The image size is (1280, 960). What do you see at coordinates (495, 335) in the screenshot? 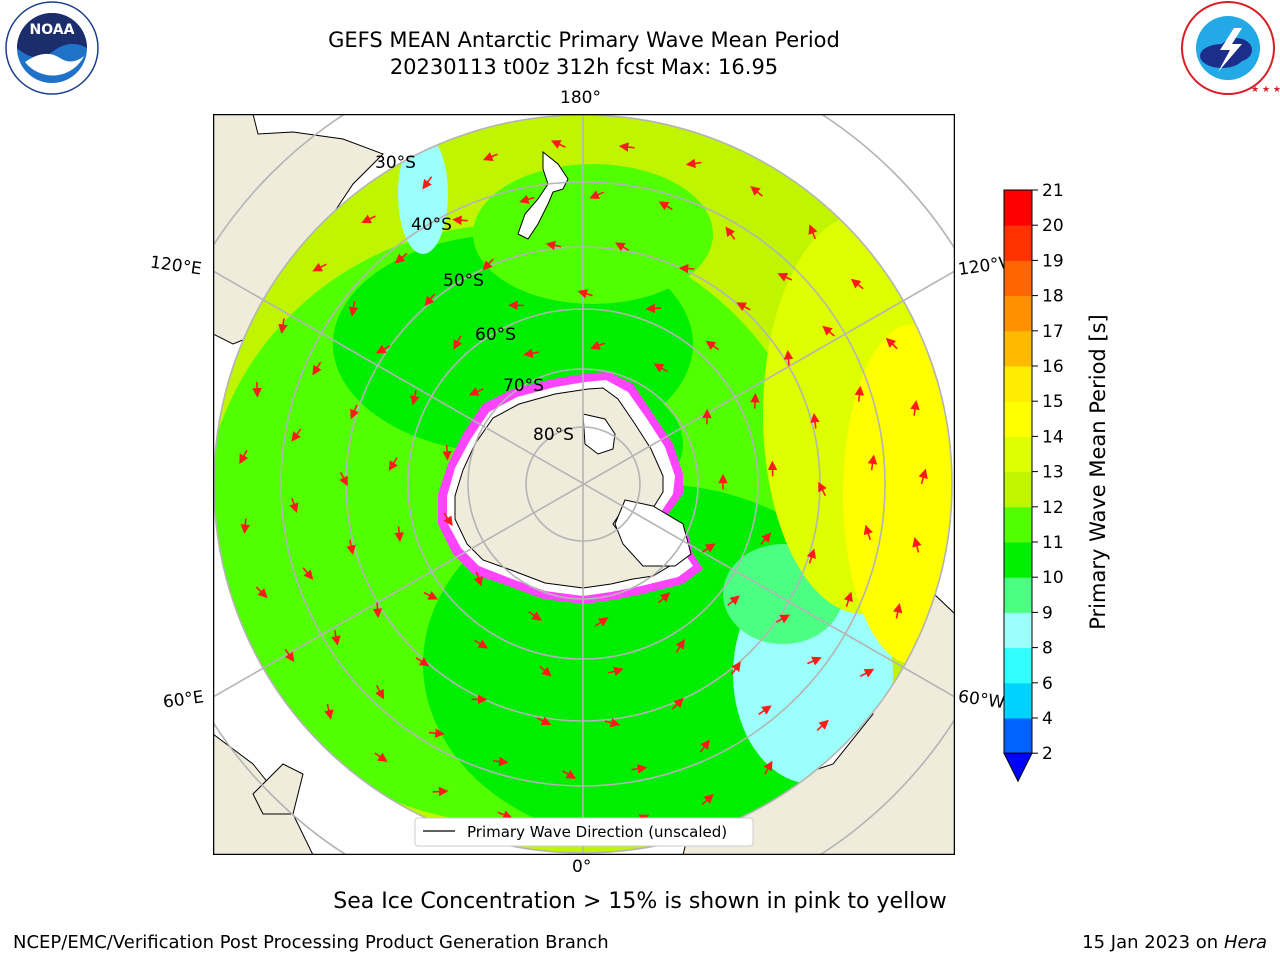
I see `lat-label-60s: 60°S` at bounding box center [495, 335].